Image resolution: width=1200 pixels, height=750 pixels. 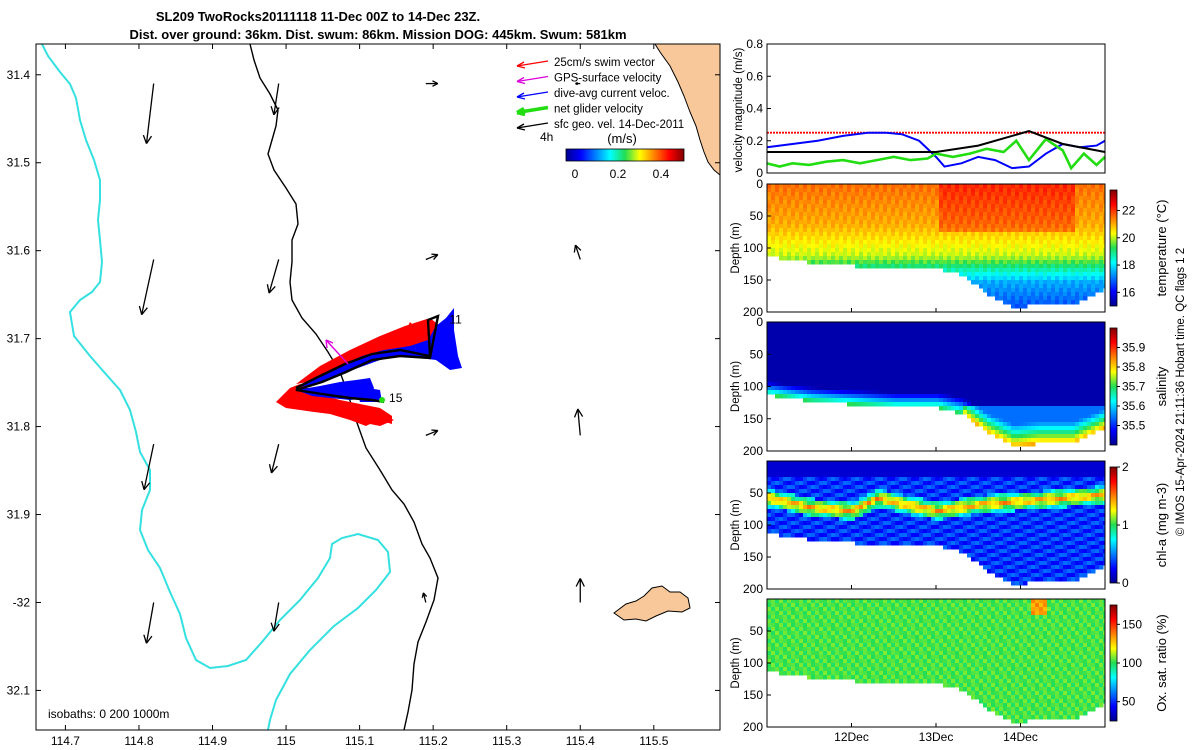 I want to click on map-ytick-label: 31.7, so click(x=19, y=339).